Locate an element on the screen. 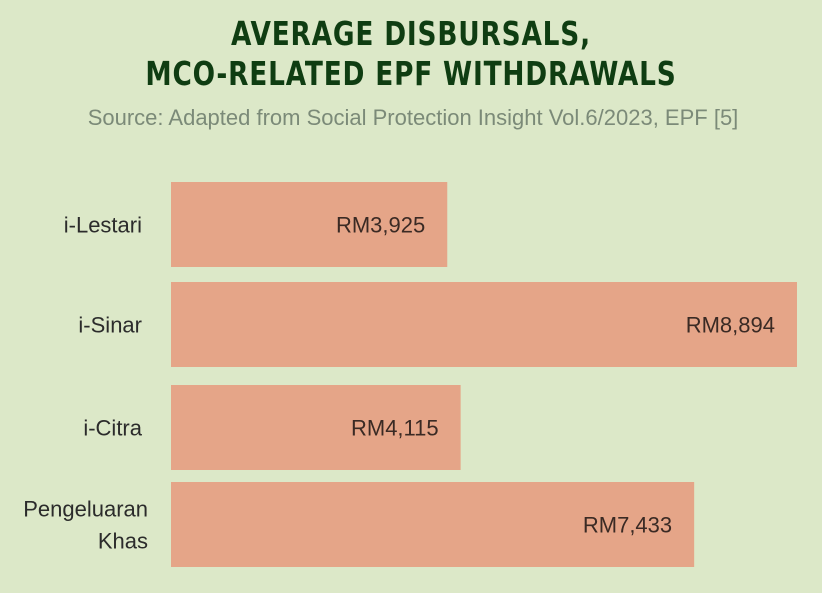 The width and height of the screenshot is (822, 593). category-label-line: Khas is located at coordinates (123, 541).